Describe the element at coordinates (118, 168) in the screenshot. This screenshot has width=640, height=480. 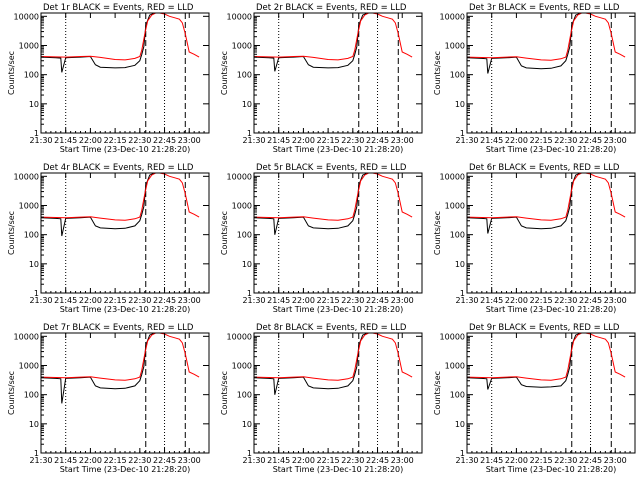
I see `panel-title: Det 4r BLACK = Events, RED = LLD` at that location.